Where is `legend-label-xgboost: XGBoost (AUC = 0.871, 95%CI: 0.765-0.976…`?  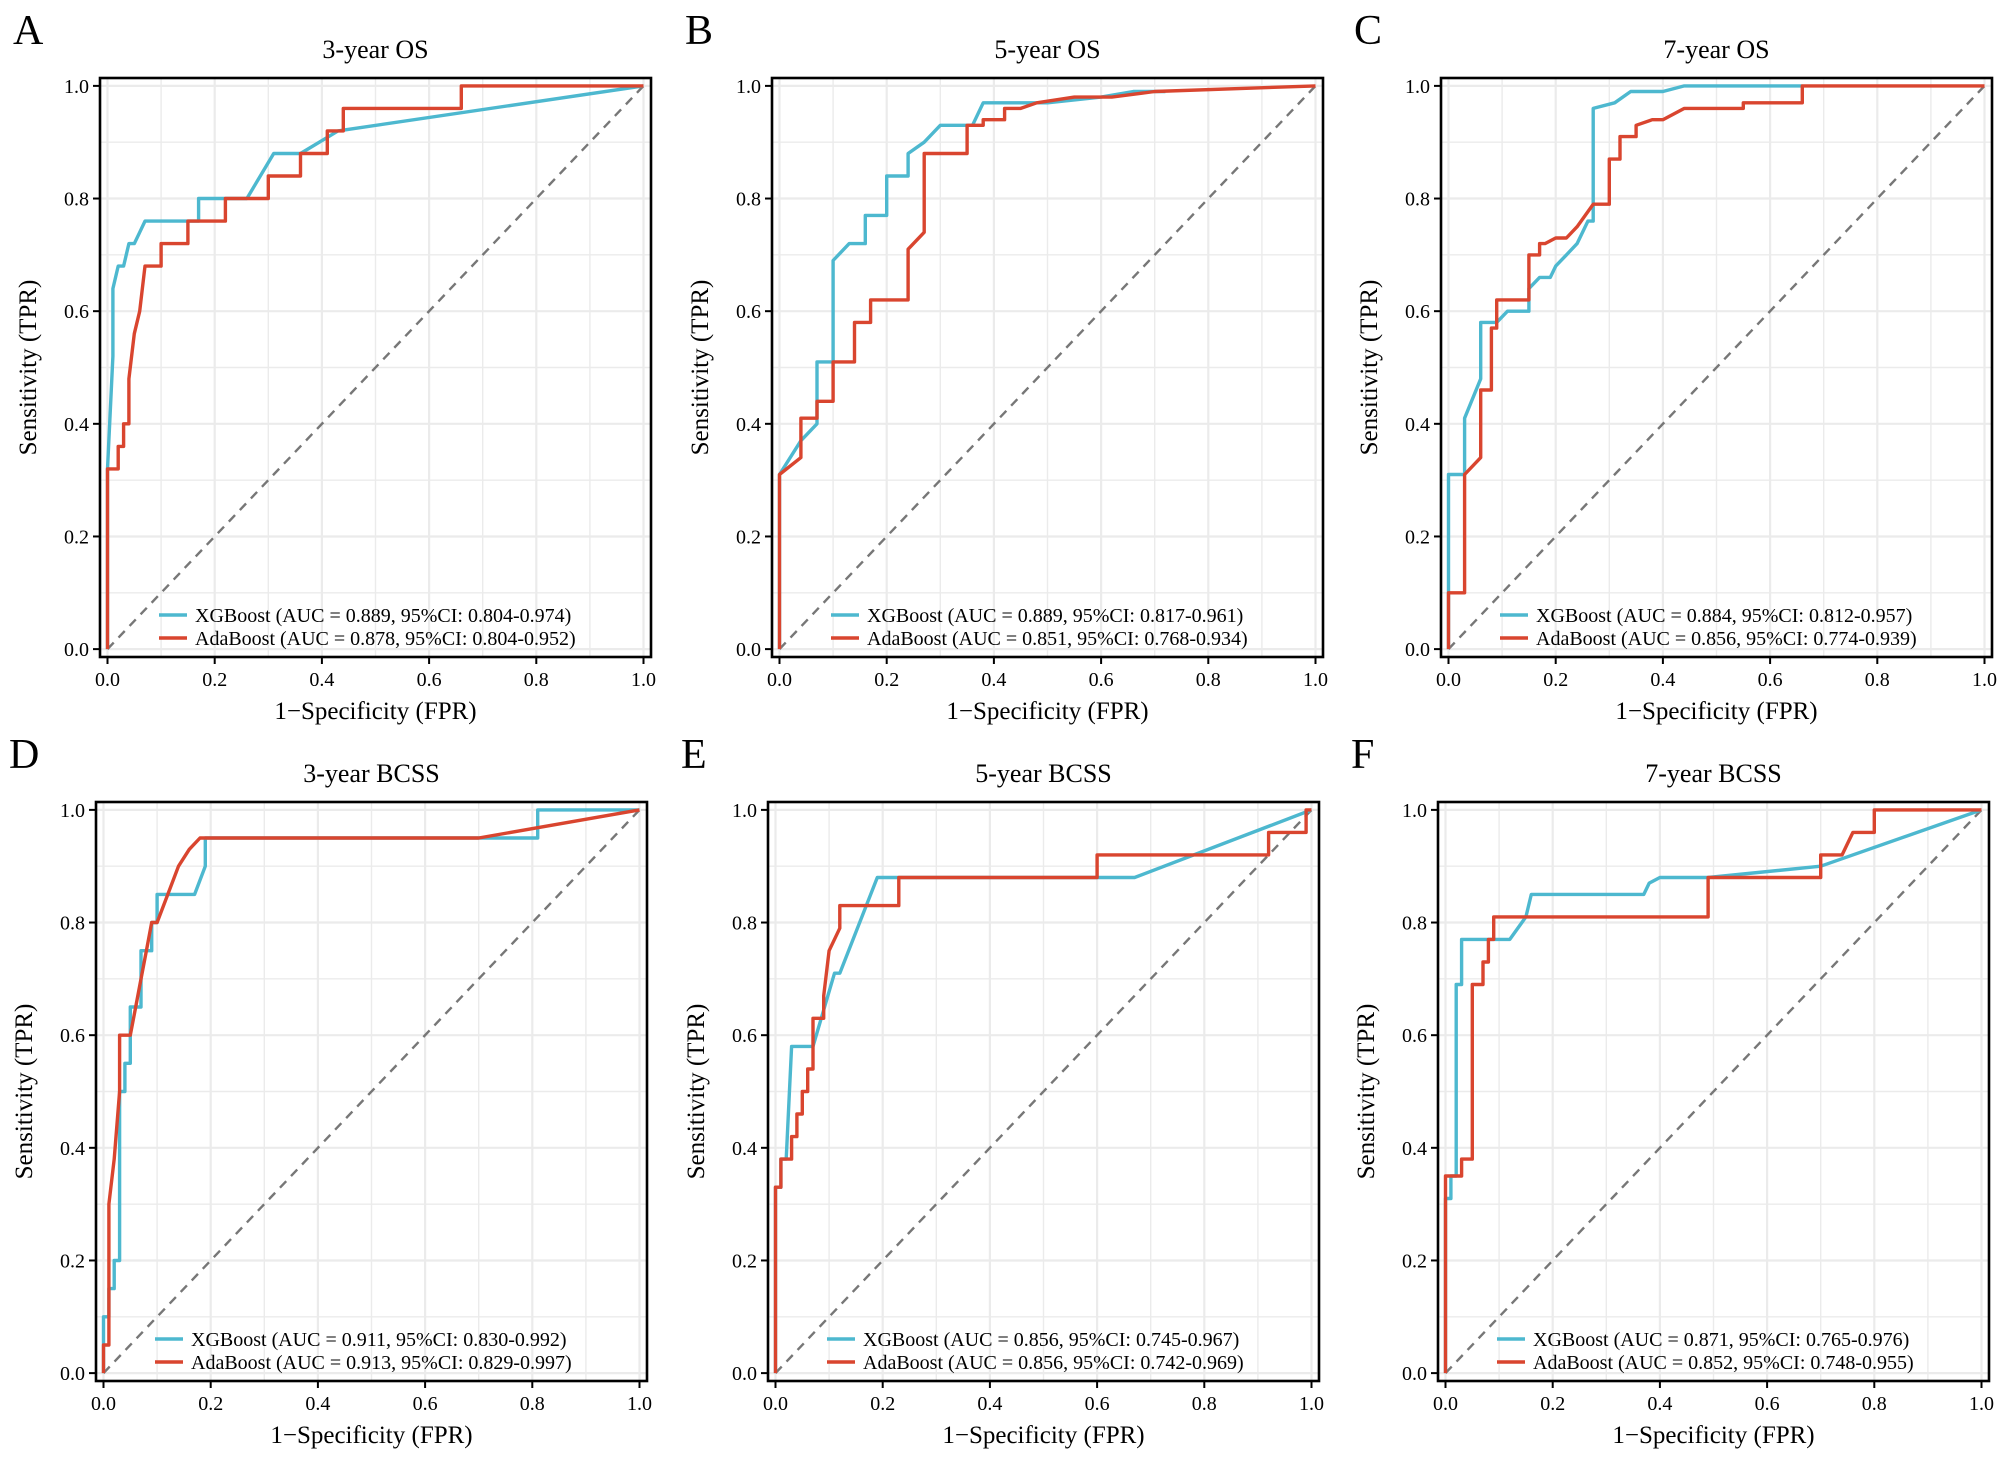
legend-label-xgboost: XGBoost (AUC = 0.871, 95%CI: 0.765-0.976… is located at coordinates (1721, 1340).